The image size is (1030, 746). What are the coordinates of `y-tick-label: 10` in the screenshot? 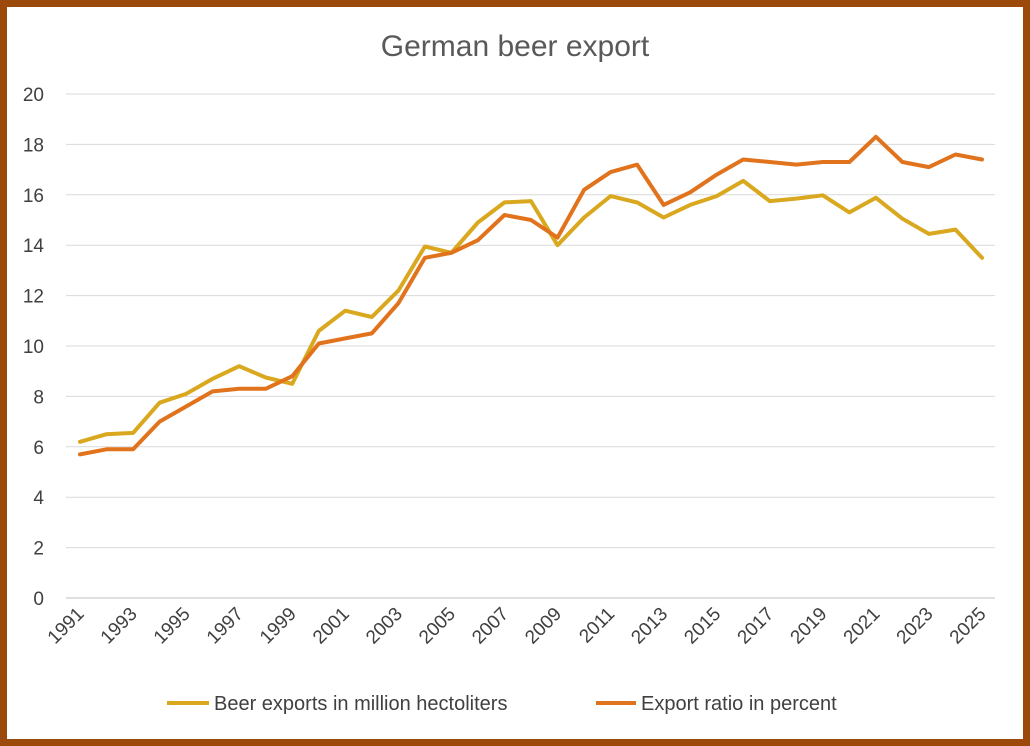 It's located at (33, 347).